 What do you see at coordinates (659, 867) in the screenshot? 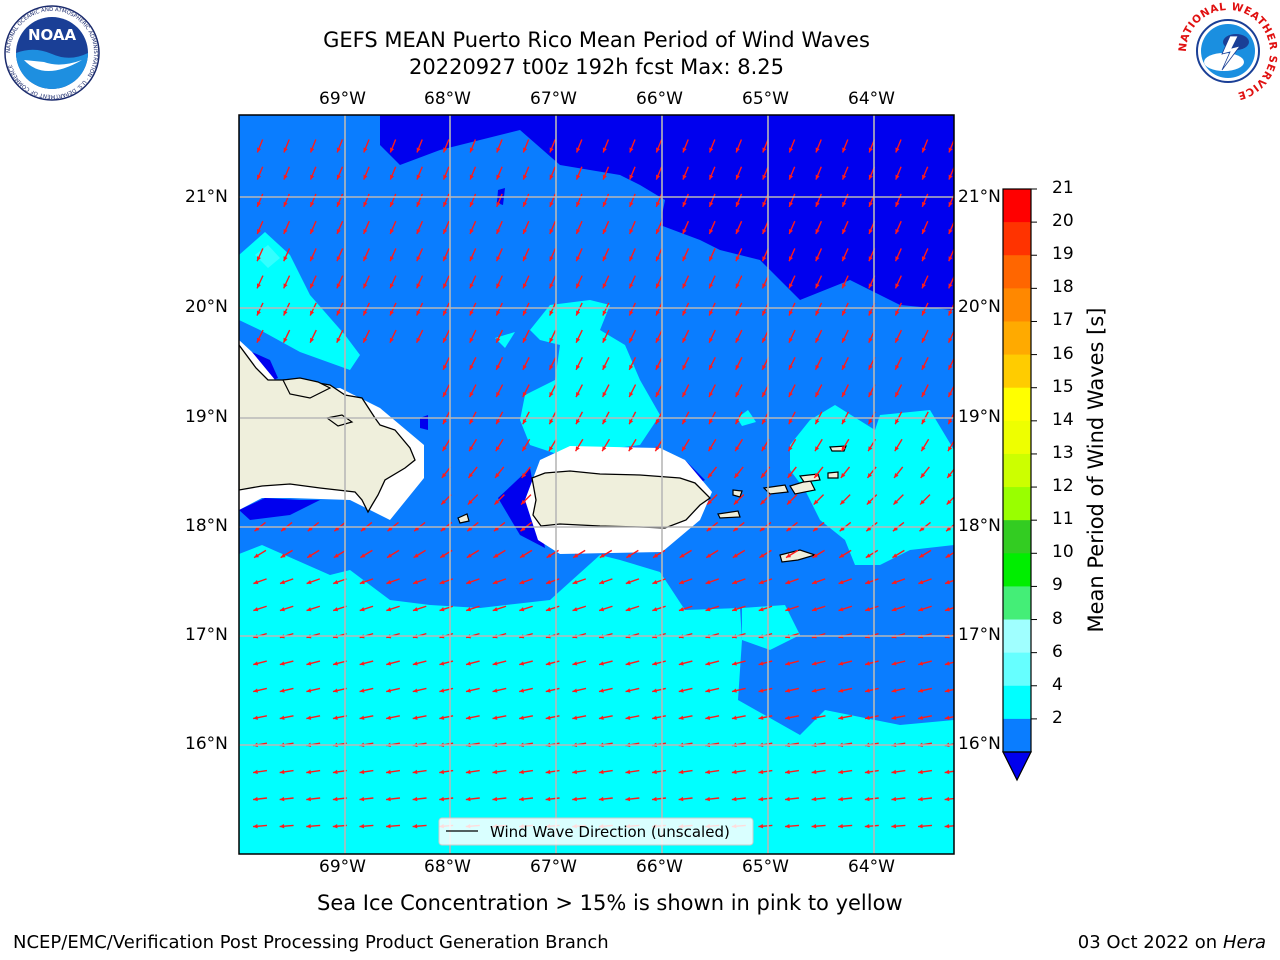
I see `lon-label-bottom: 66°W` at bounding box center [659, 867].